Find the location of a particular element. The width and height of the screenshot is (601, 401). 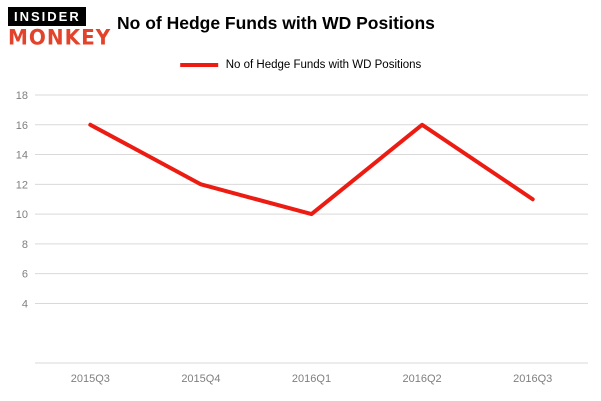

y-tick-label: 10 is located at coordinates (22, 215).